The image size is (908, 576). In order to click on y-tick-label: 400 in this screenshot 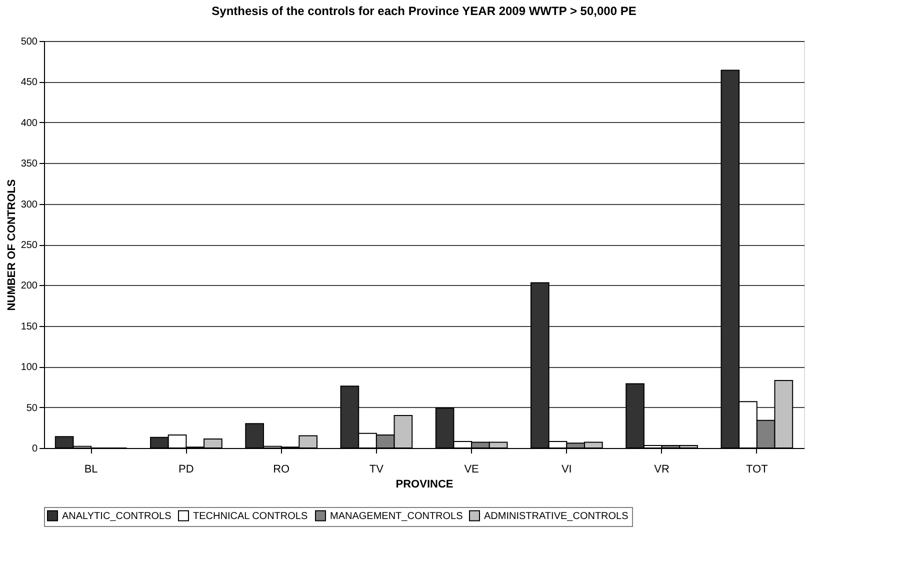, I will do `click(29, 123)`.